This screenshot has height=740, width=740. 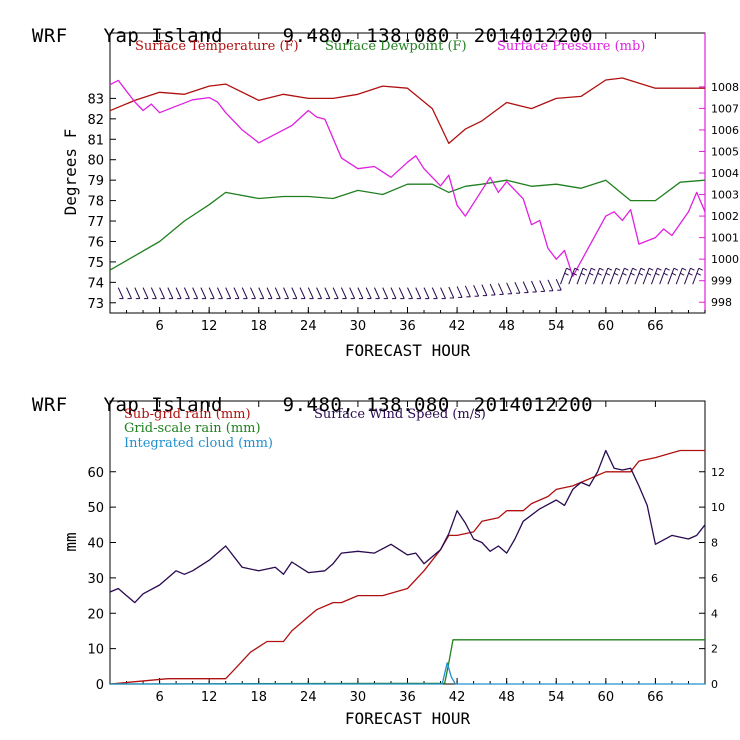 What do you see at coordinates (70, 541) in the screenshot?
I see `y-axis-label: mm` at bounding box center [70, 541].